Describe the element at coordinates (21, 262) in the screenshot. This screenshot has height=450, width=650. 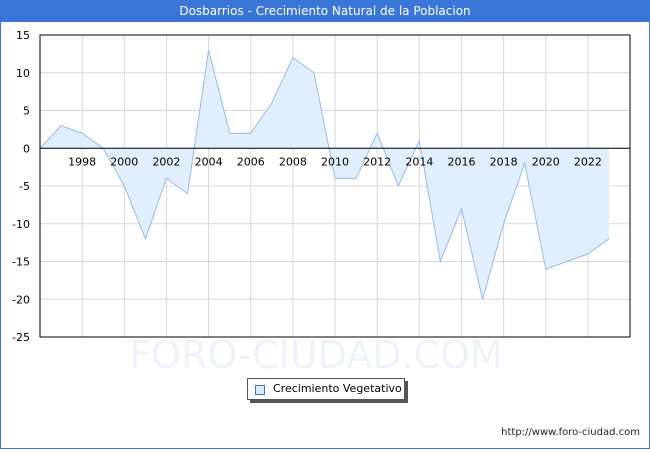
I see `y-tick-label: -15` at that location.